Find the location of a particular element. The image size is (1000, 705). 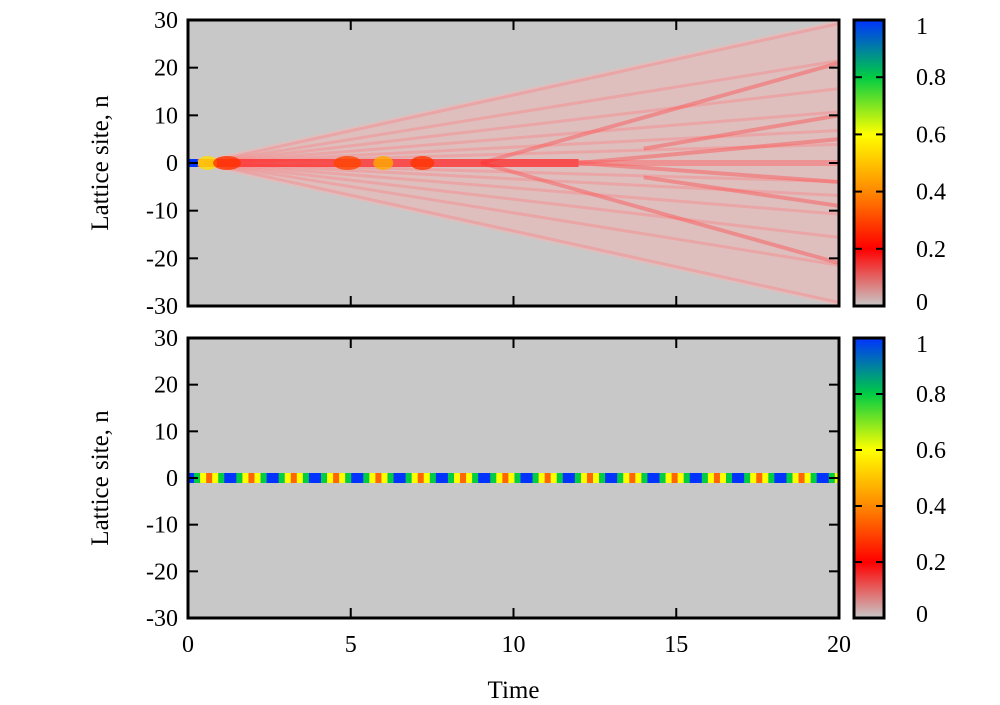

colorbar-gradient is located at coordinates (869, 163).